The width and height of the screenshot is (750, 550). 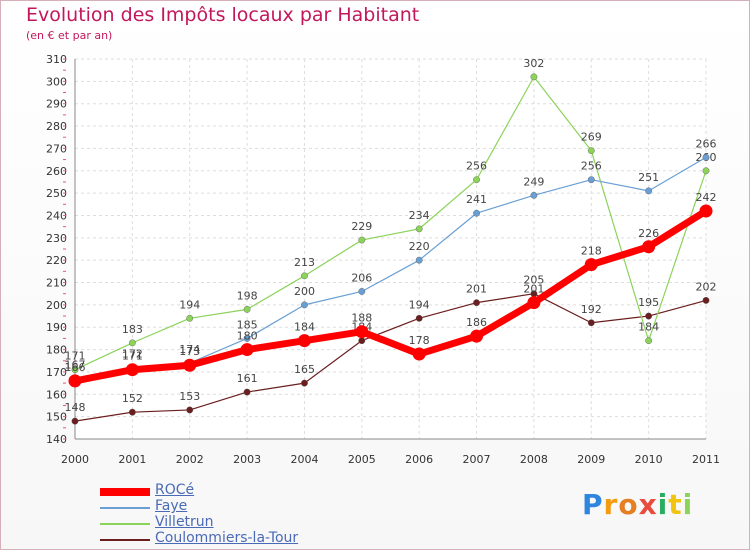 What do you see at coordinates (189, 396) in the screenshot?
I see `data-label: 153` at bounding box center [189, 396].